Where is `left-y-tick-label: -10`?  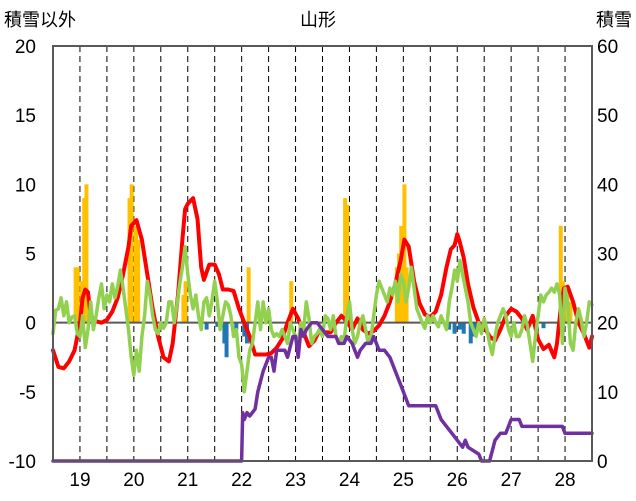 left-y-tick-label: -10 is located at coordinates (22, 462).